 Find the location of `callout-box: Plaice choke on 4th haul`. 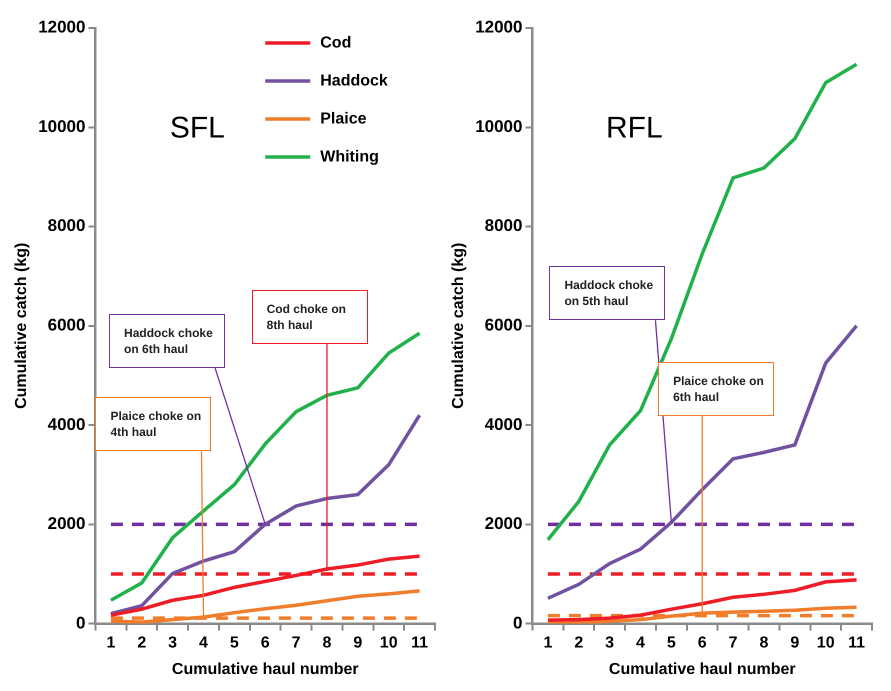

callout-box: Plaice choke on 4th haul is located at coordinates (153, 424).